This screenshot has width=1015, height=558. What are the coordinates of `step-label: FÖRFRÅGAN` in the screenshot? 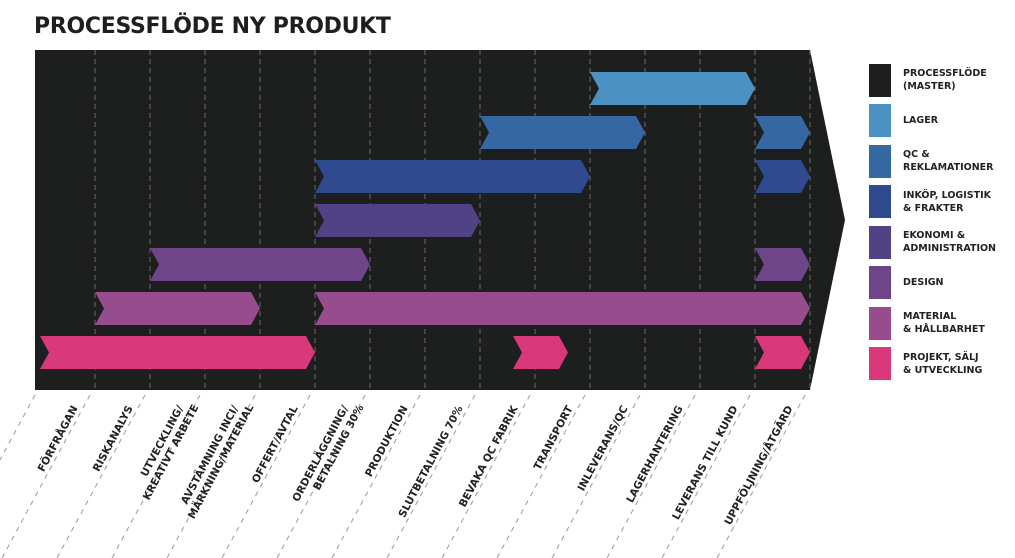 It's located at (57, 438).